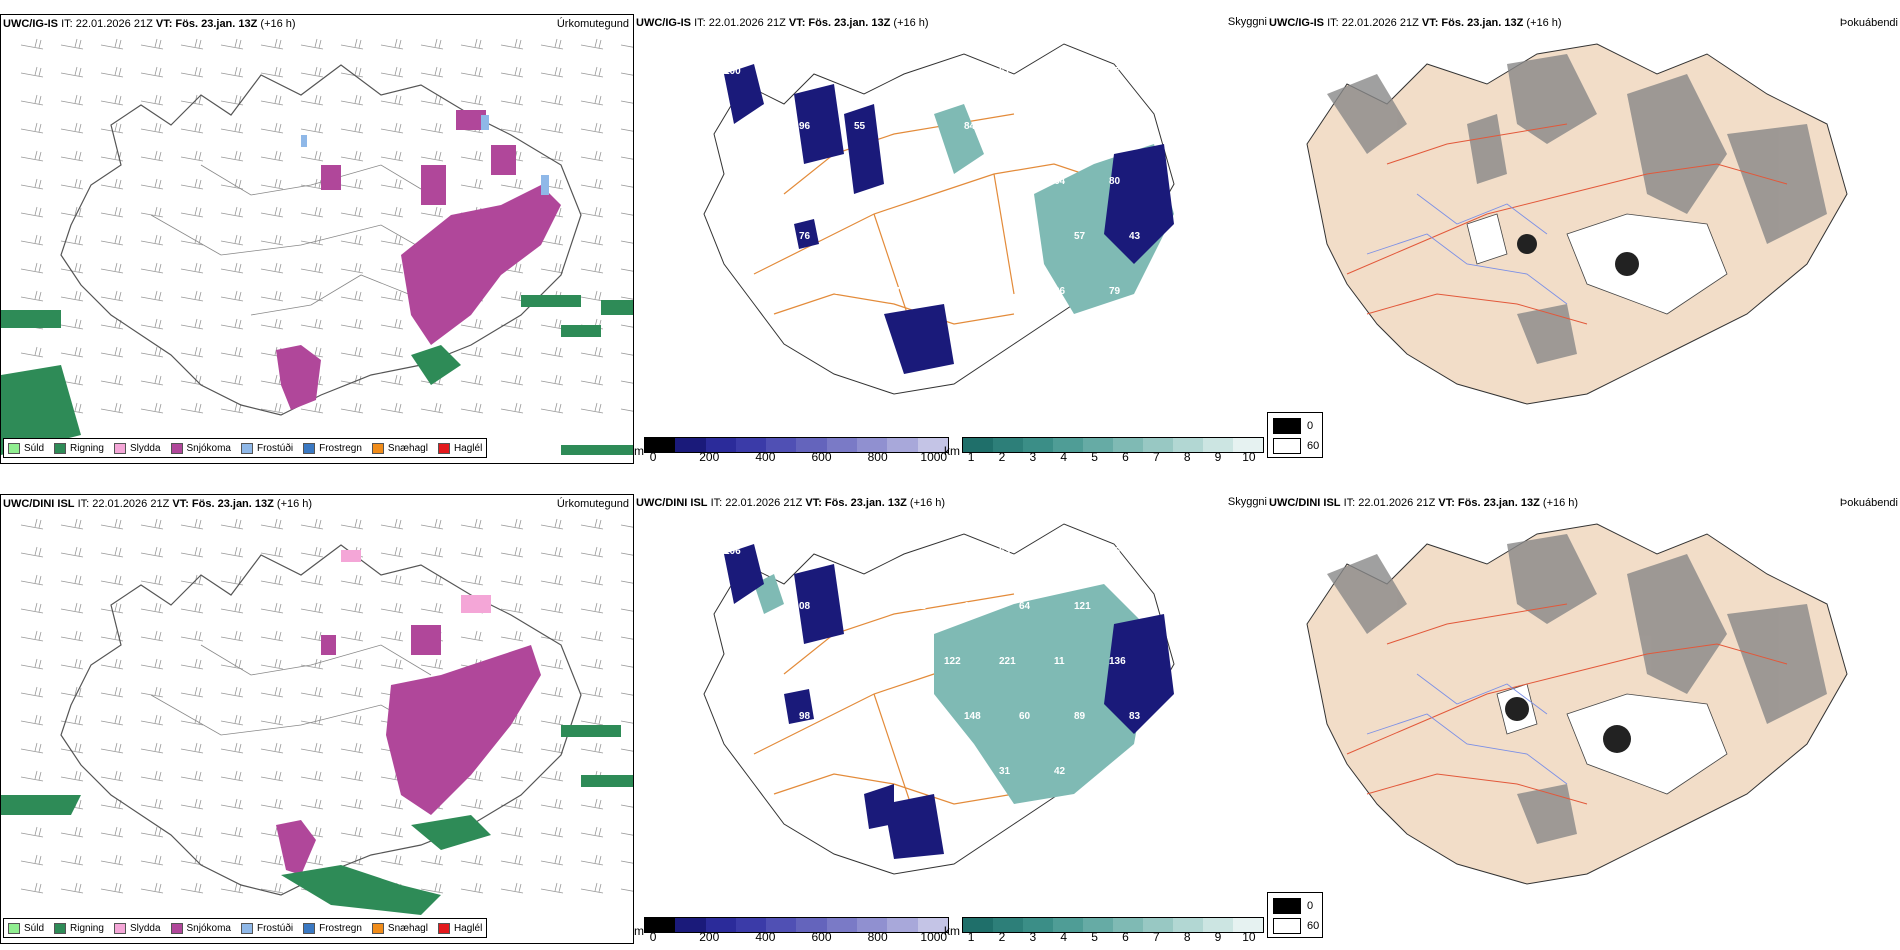 The image size is (1900, 950). I want to click on legend-label: Snjókoma, so click(208, 448).